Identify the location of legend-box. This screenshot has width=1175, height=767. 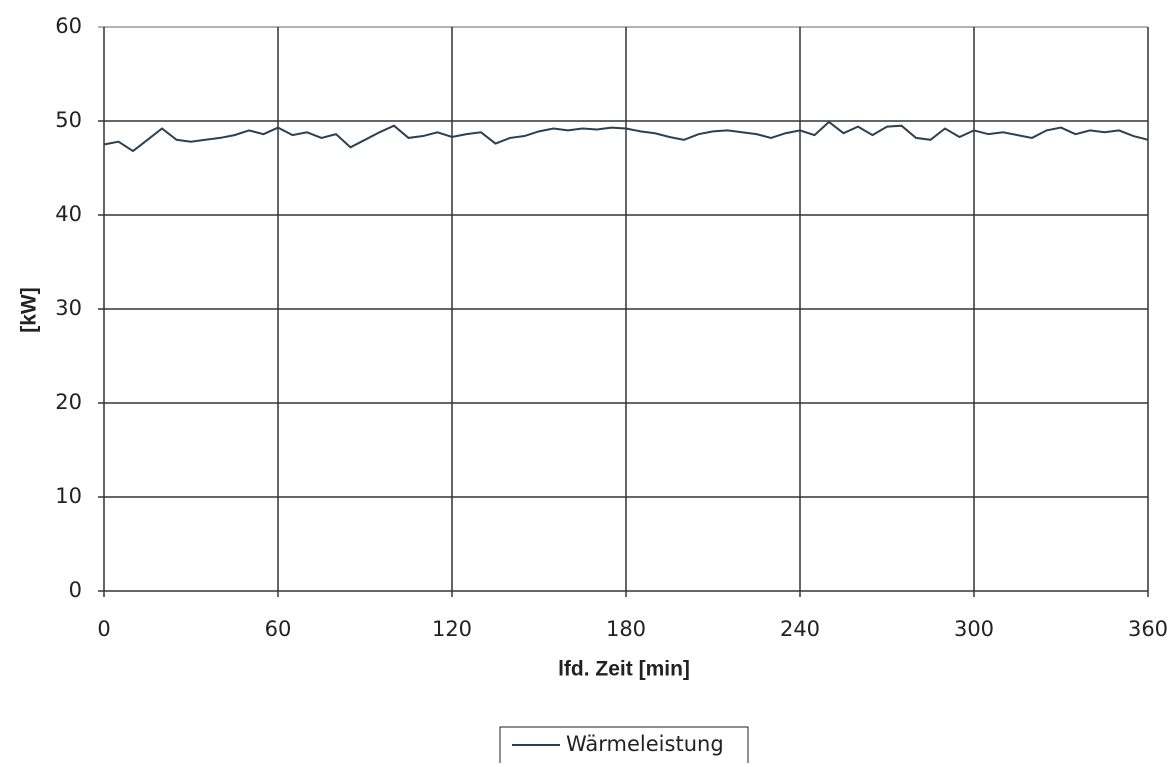
(624, 746).